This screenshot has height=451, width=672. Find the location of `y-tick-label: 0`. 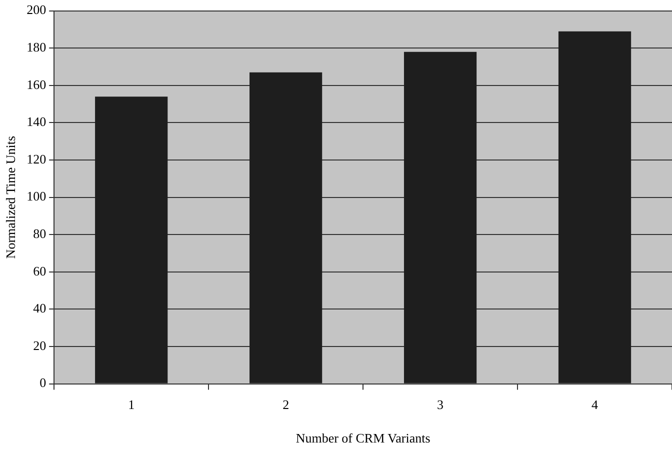

y-tick-label: 0 is located at coordinates (43, 382).